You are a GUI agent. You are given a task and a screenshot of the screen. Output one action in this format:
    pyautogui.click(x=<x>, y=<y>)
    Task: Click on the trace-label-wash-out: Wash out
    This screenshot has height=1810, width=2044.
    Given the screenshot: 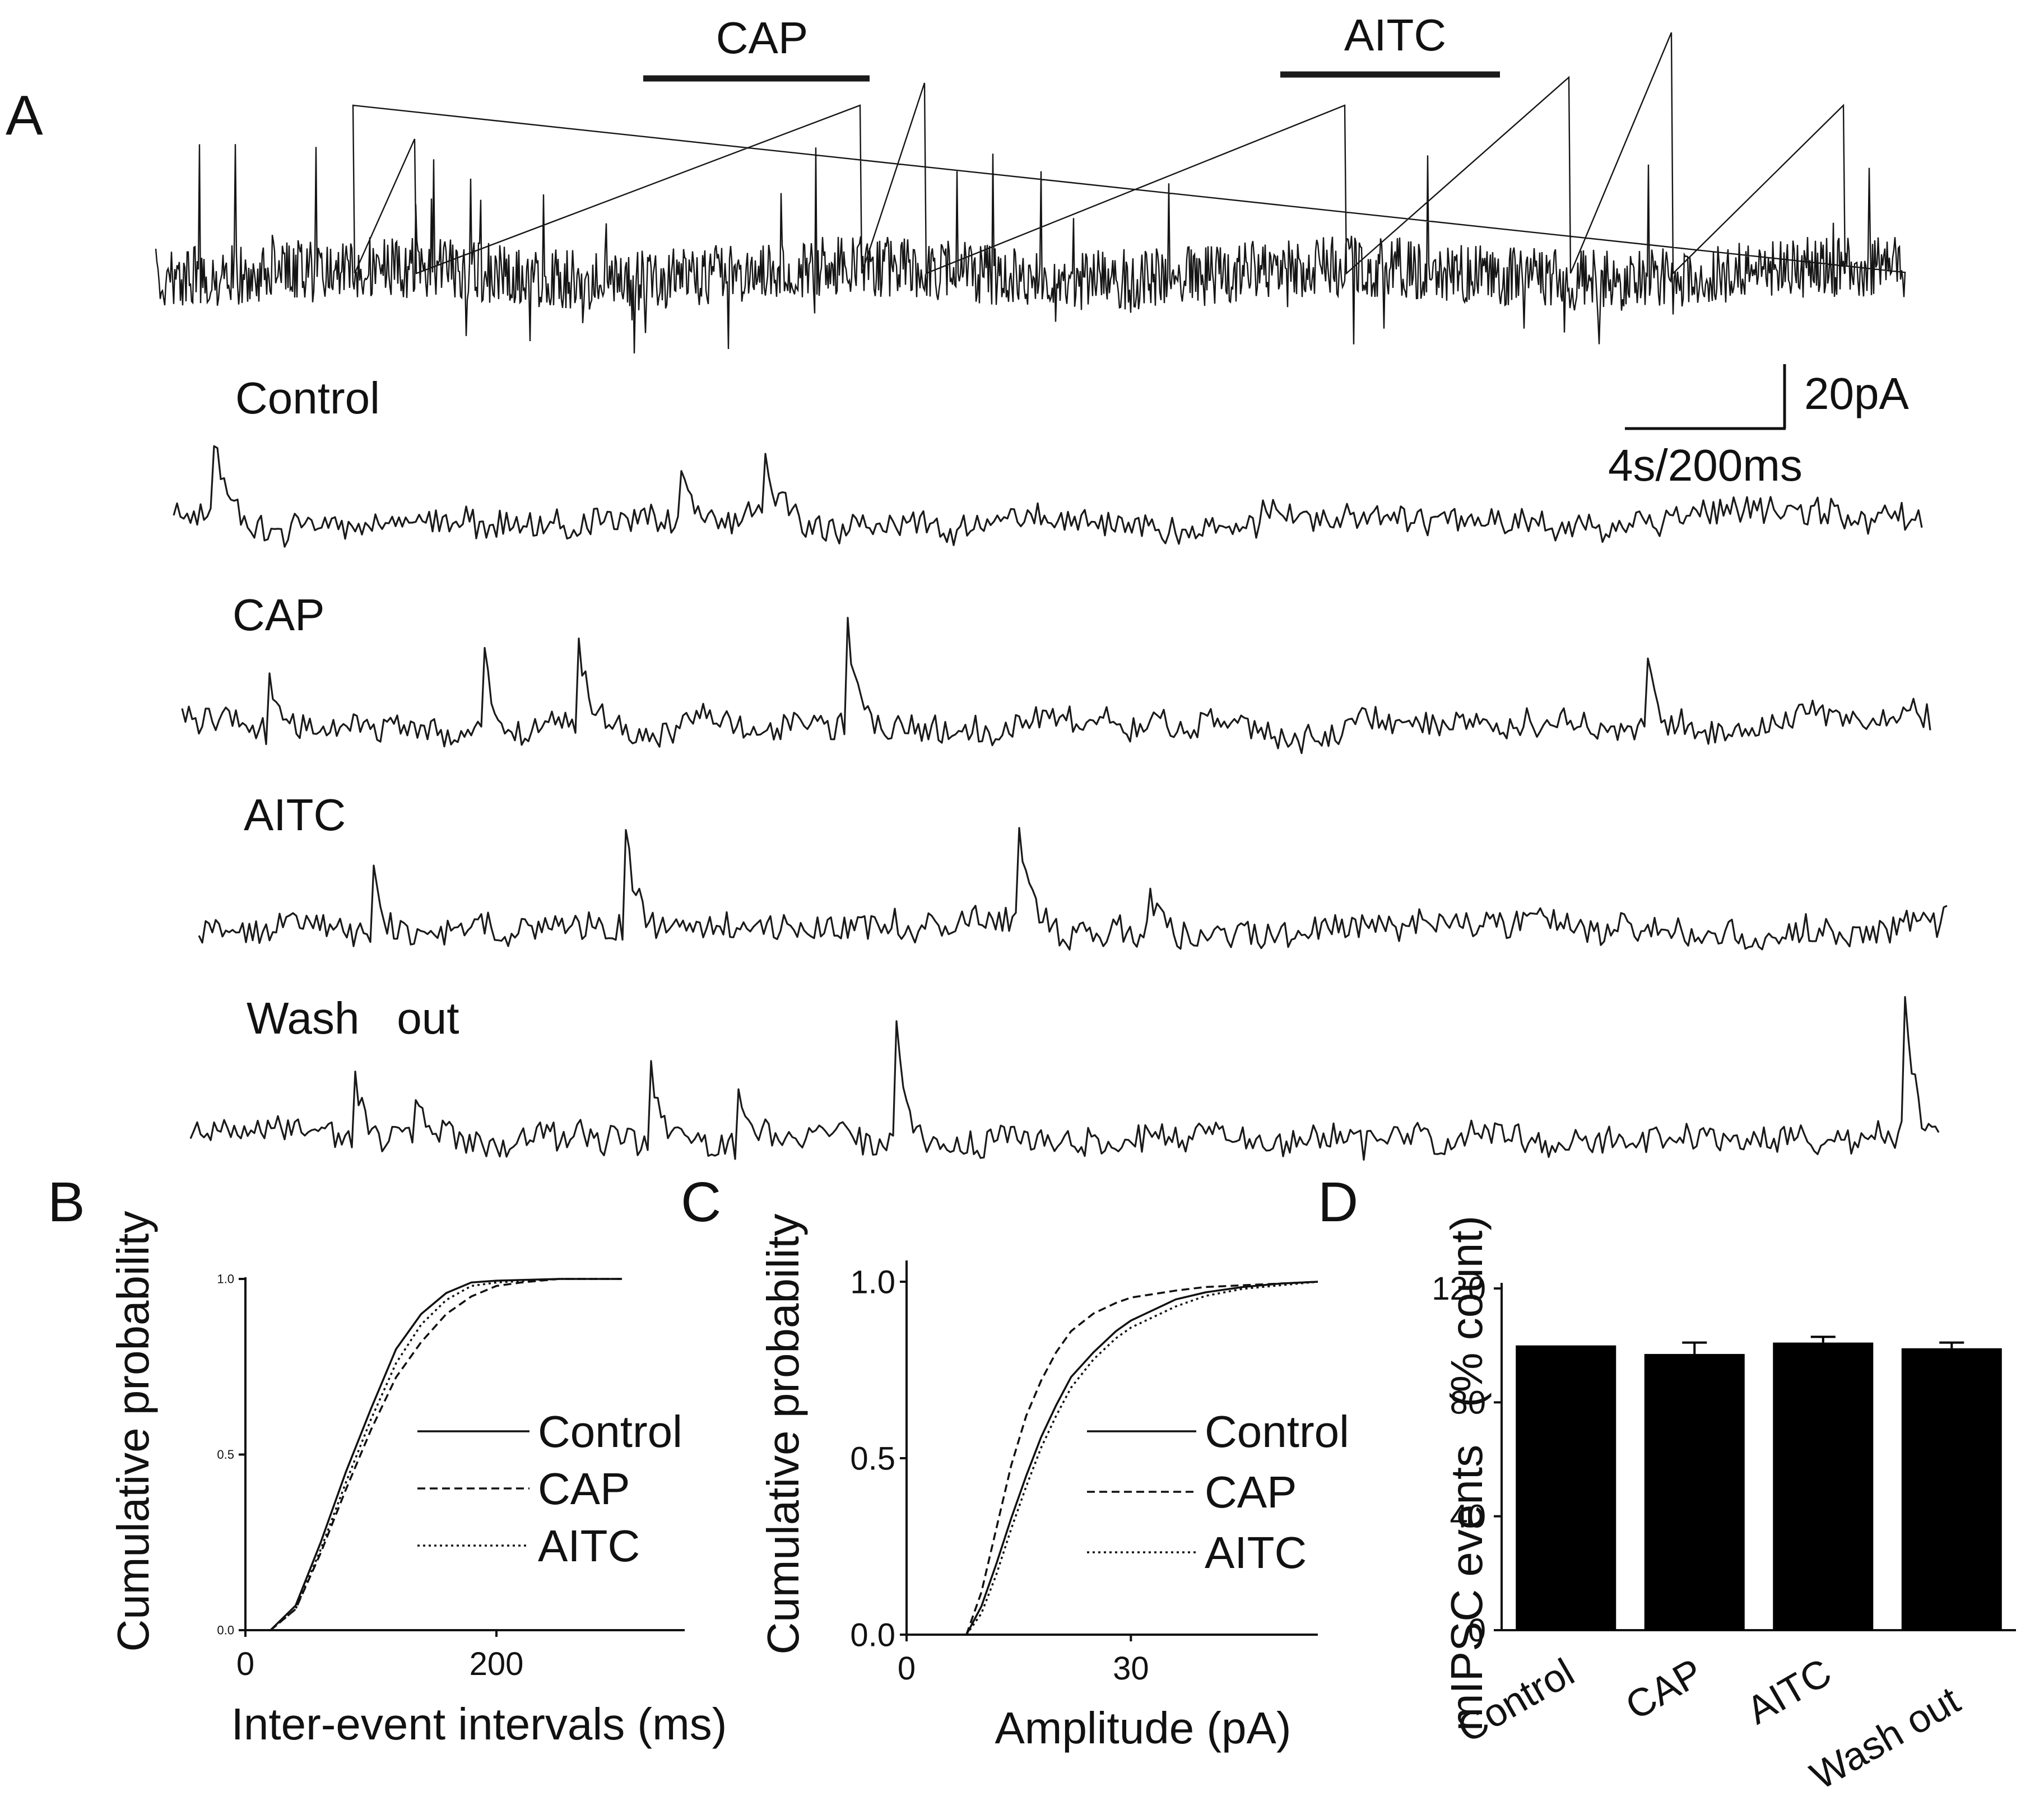 What is the action you would take?
    pyautogui.click(x=353, y=1018)
    